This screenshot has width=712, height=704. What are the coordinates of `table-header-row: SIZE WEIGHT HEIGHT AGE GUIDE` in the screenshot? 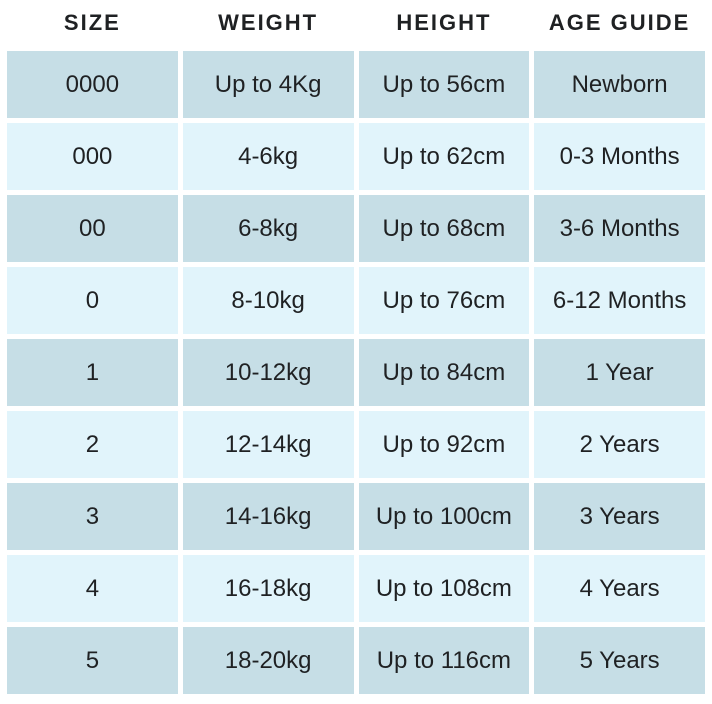 It's located at (356, 23).